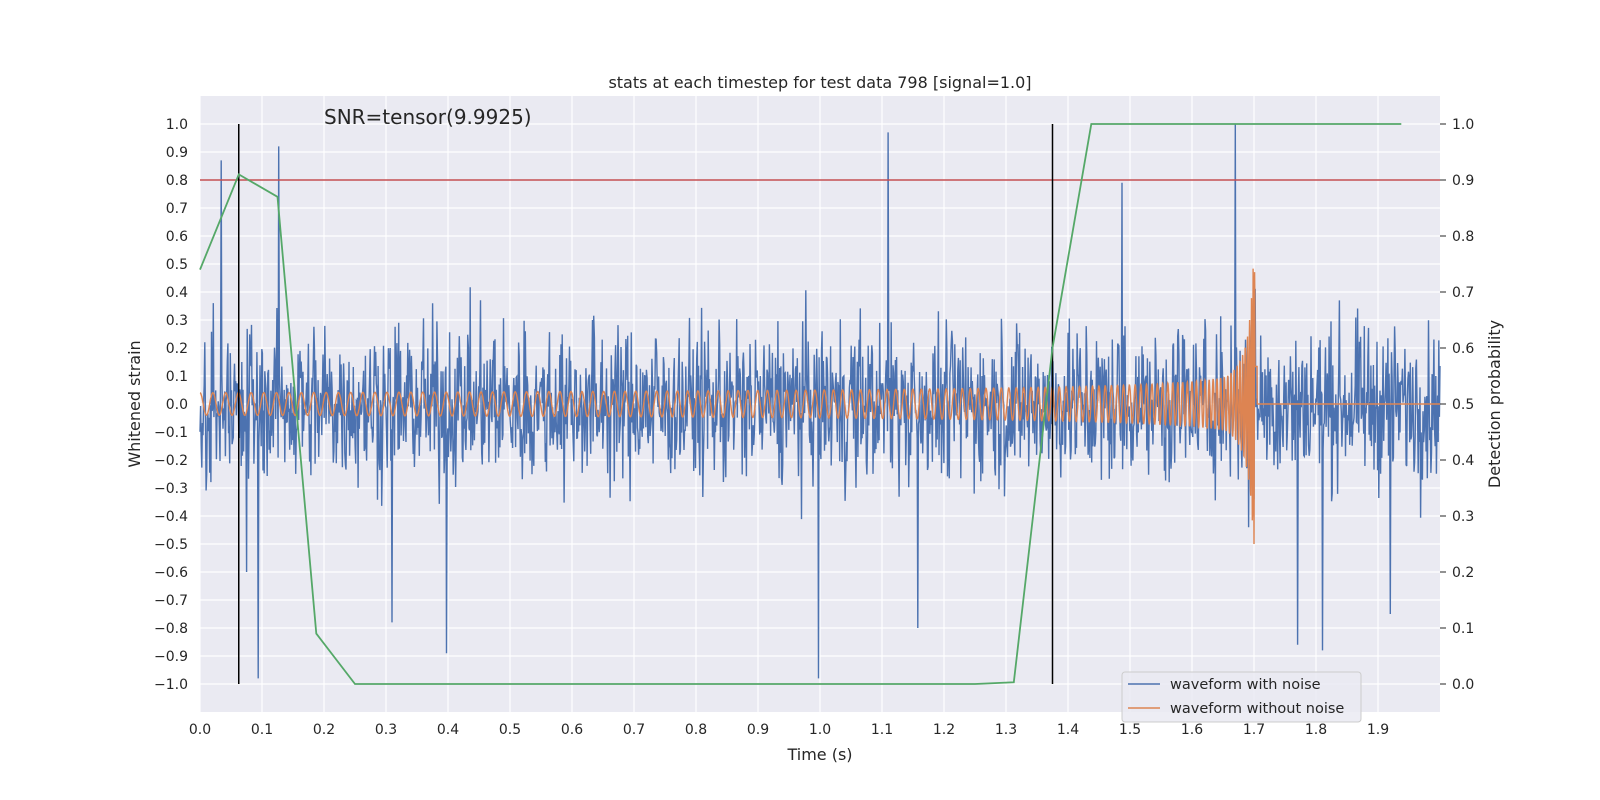 This screenshot has width=1600, height=800. I want to click on y-right-tick-label: 0.1, so click(1463, 629).